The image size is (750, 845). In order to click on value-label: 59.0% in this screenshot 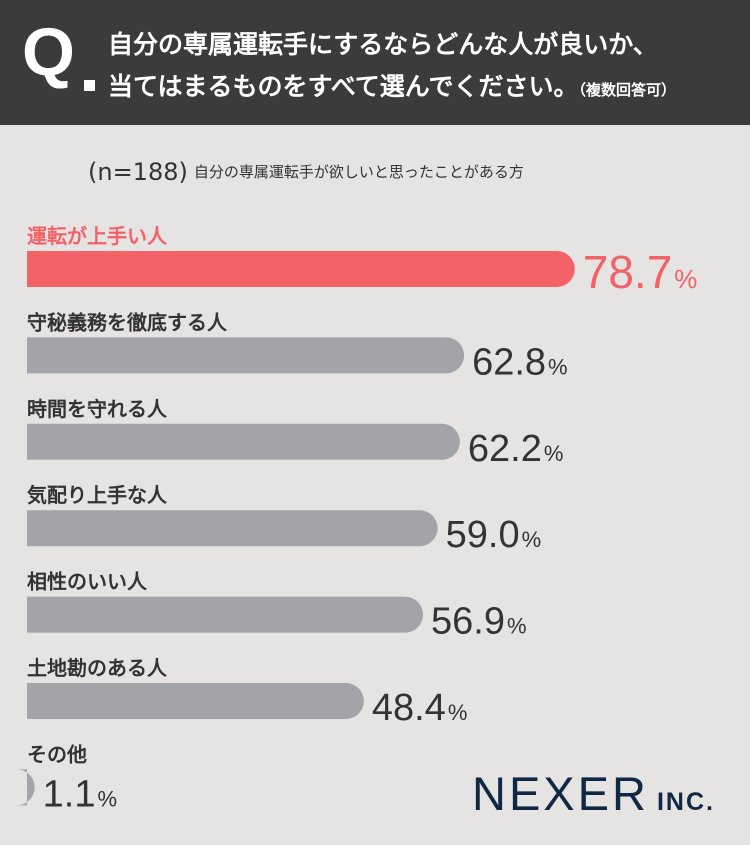, I will do `click(494, 535)`.